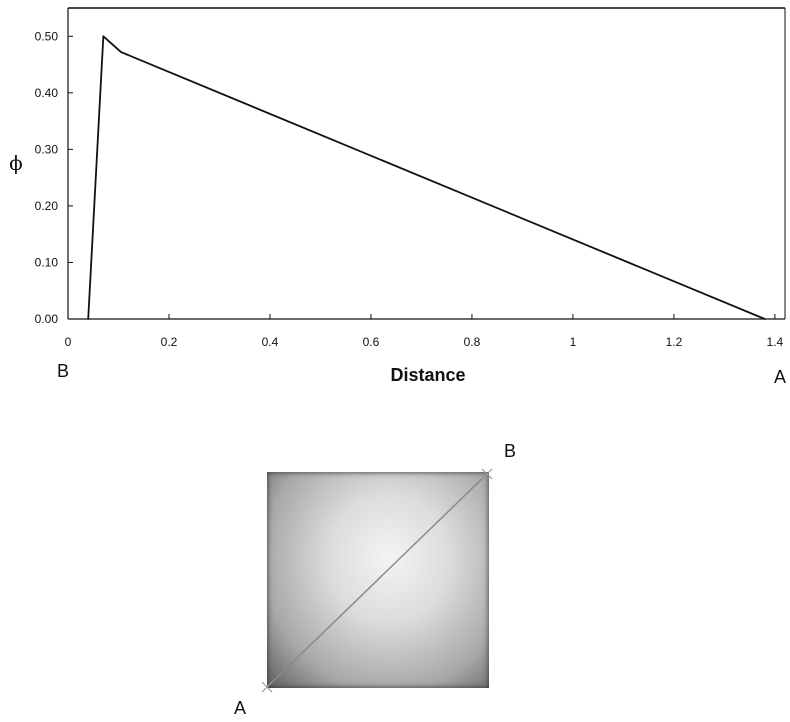 The height and width of the screenshot is (722, 790). I want to click on inset-label-start: A, so click(240, 708).